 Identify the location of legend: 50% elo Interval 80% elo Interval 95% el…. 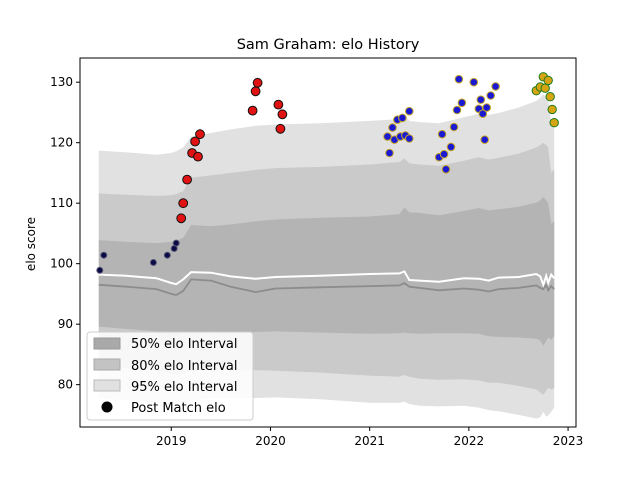
(170, 376).